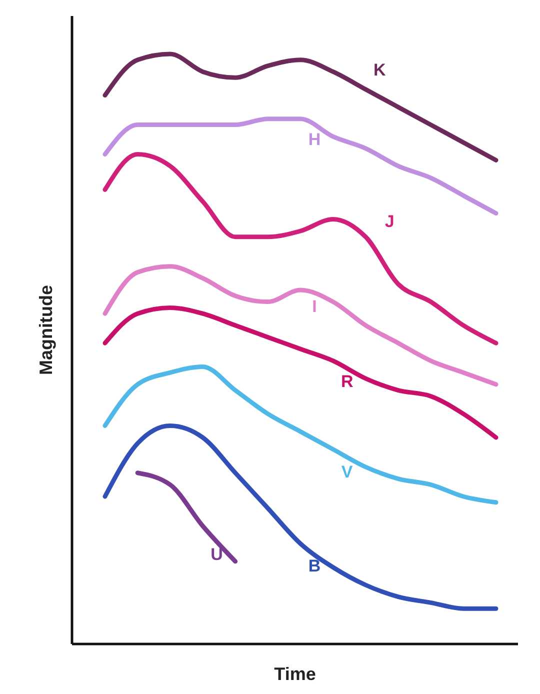 Image resolution: width=540 pixels, height=694 pixels. Describe the element at coordinates (314, 139) in the screenshot. I see `series-label: H` at that location.